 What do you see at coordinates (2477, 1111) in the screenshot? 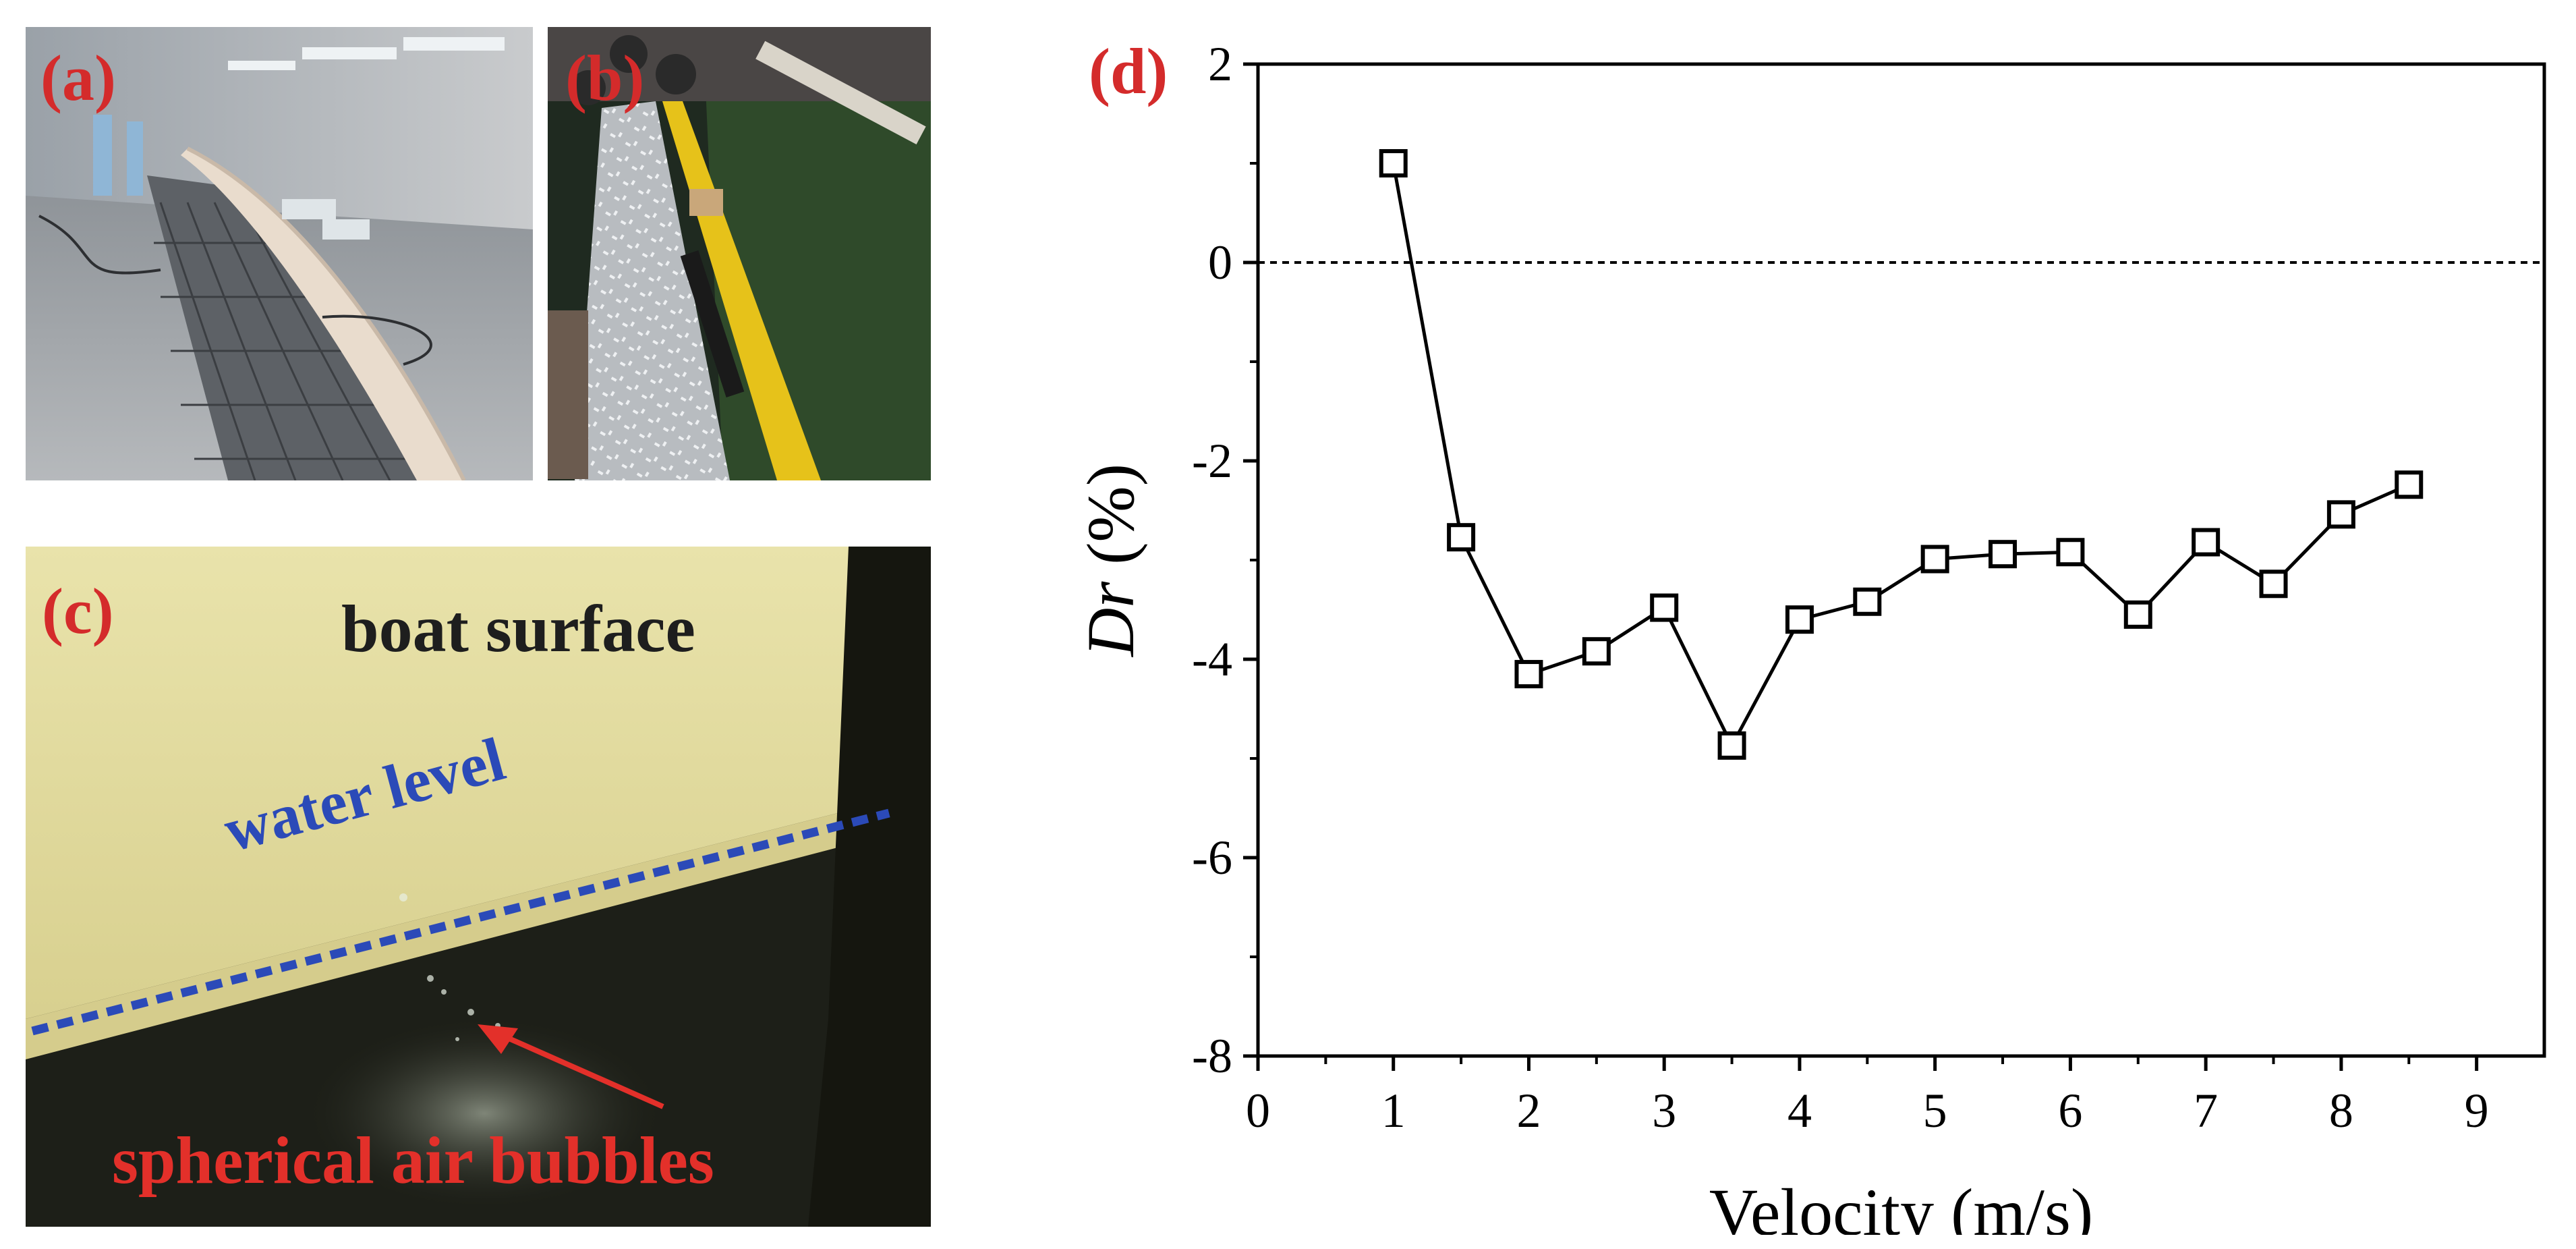
I see `x-tick-label: 9` at bounding box center [2477, 1111].